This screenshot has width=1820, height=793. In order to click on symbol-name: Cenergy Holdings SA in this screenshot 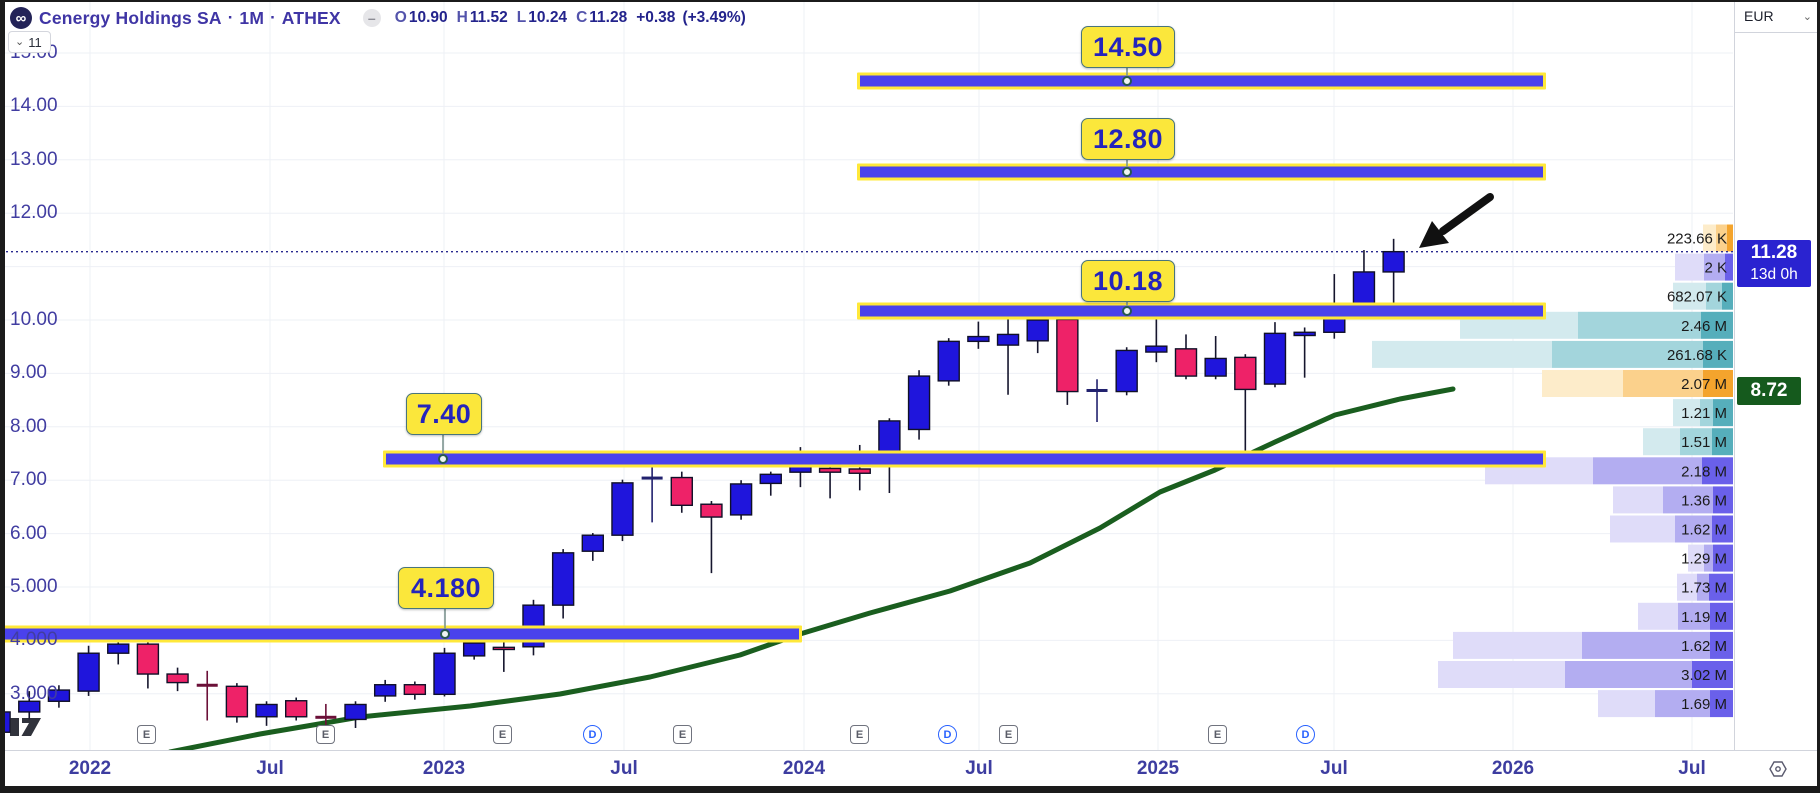, I will do `click(130, 17)`.